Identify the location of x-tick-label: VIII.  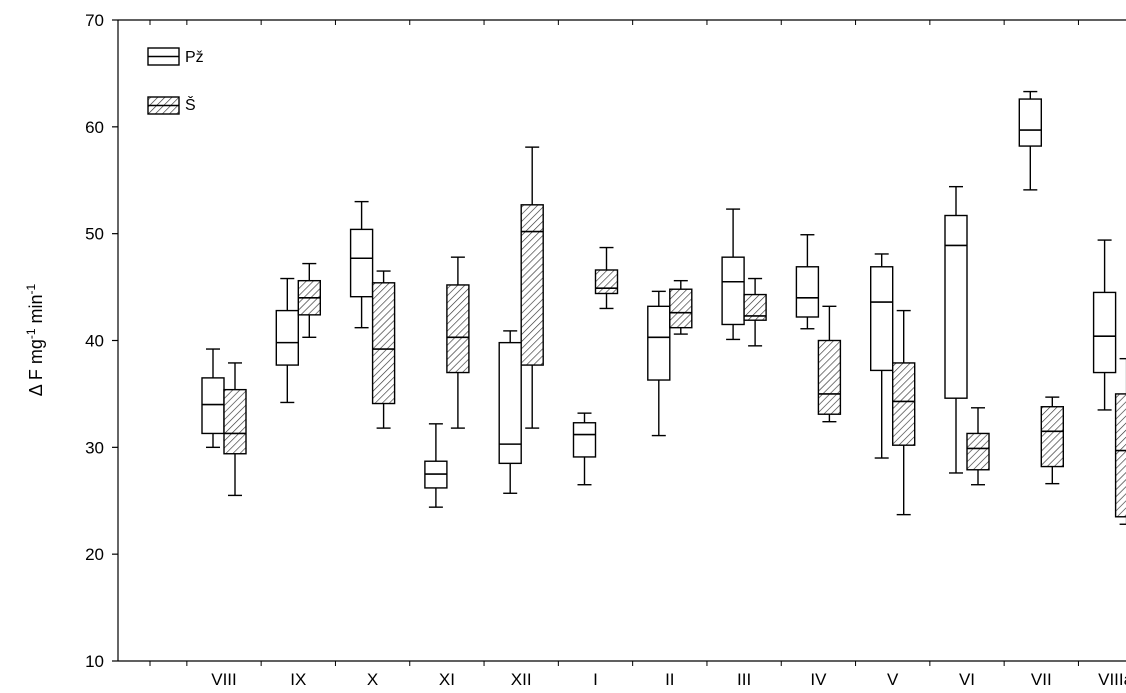
(224, 679).